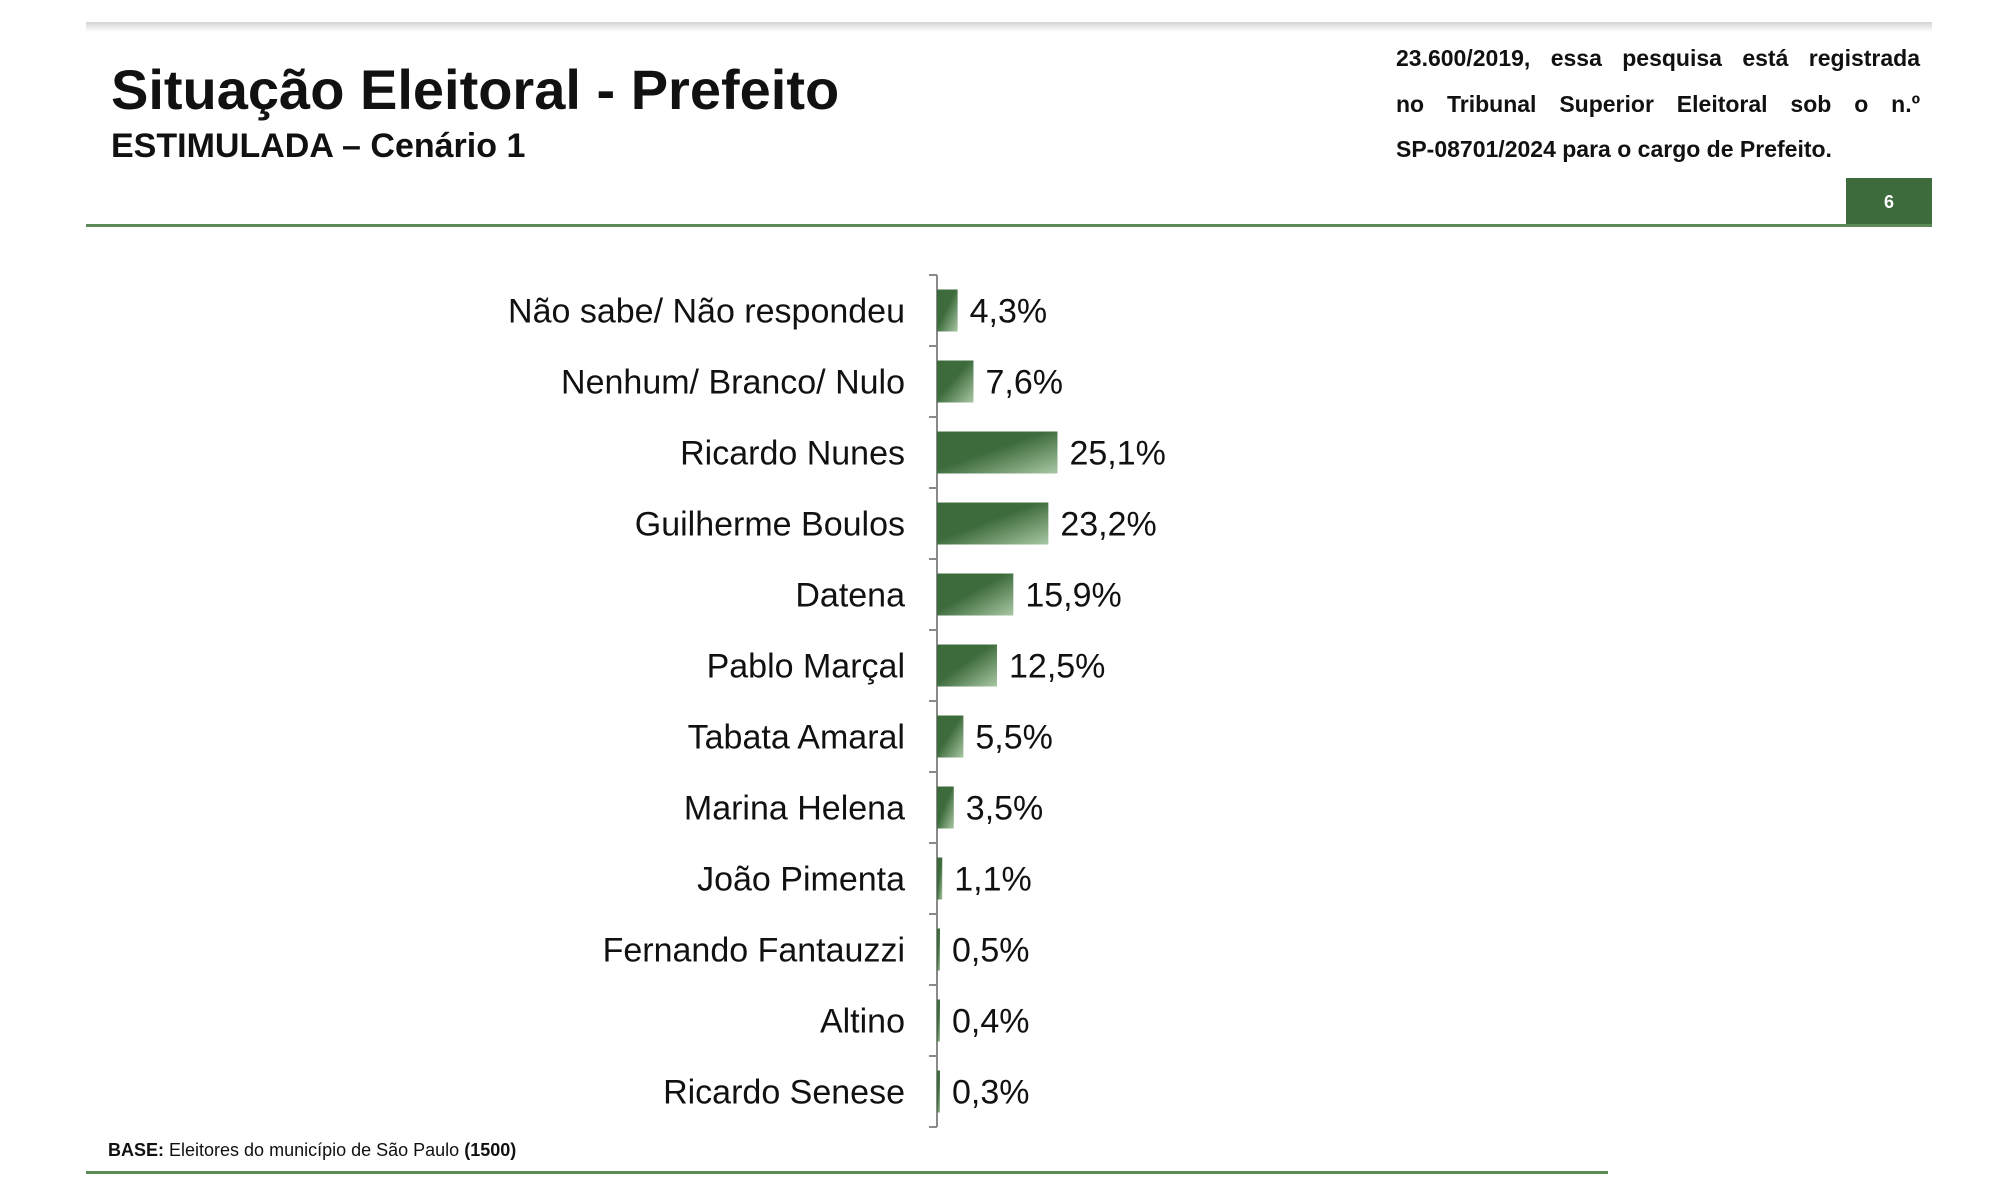  I want to click on registration-line-2: no Tribunal Superior Eleitoral sob o n.º, so click(1658, 104).